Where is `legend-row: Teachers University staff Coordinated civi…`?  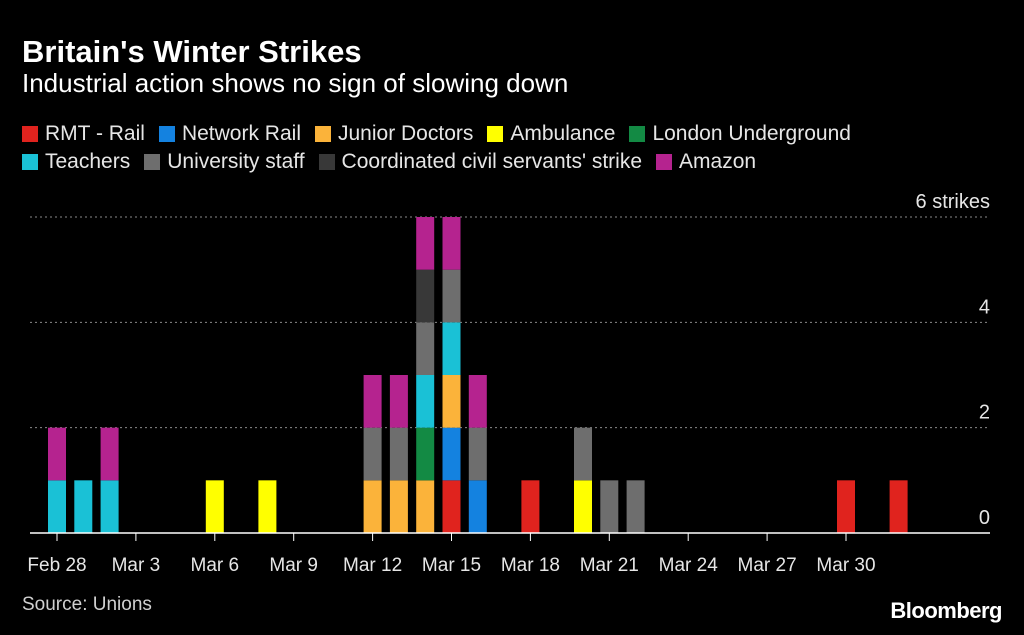
legend-row: Teachers University staff Coordinated civi… is located at coordinates (517, 162).